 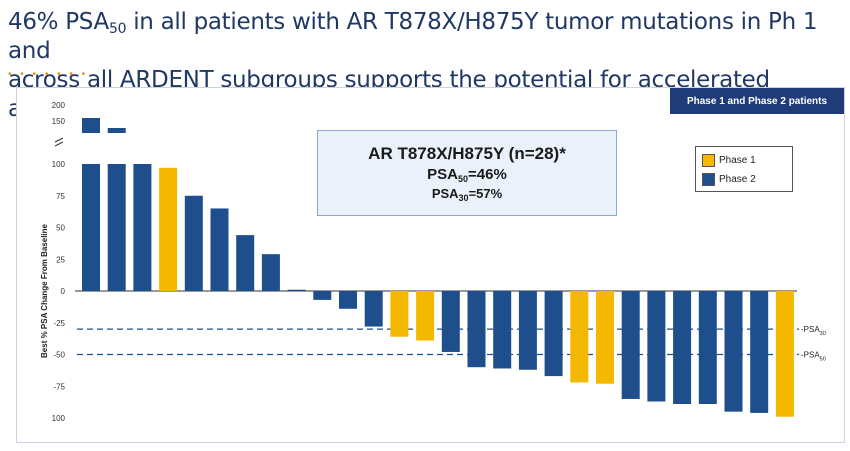 I want to click on legend-label-phase1: Phase 1, so click(x=737, y=160).